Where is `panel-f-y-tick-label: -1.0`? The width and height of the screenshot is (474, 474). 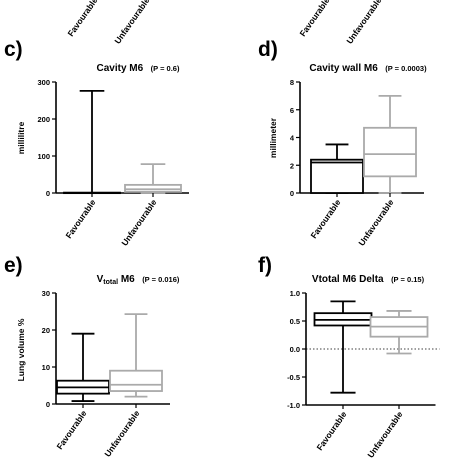
panel-f-y-tick-label: -1.0 is located at coordinates (293, 405).